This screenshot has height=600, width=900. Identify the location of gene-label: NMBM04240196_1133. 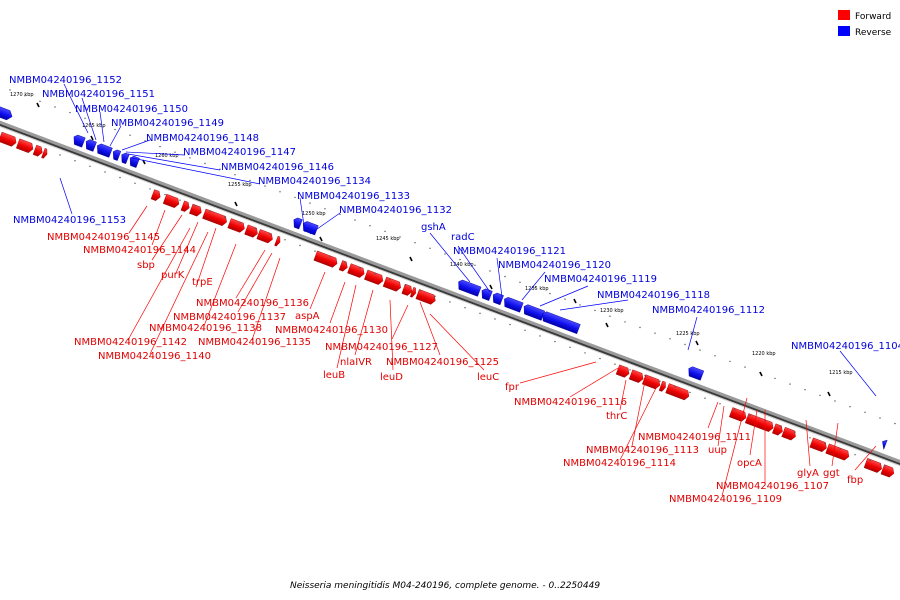
(353, 196).